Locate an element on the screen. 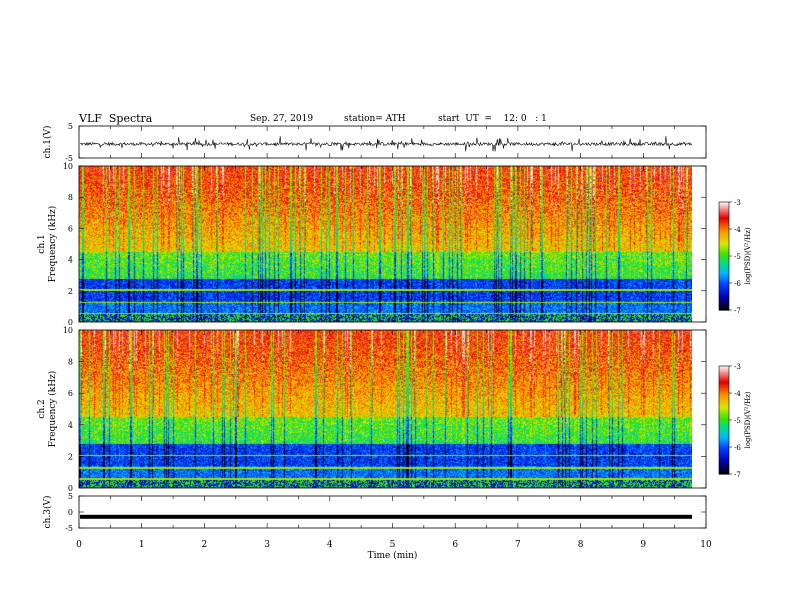  x-tick-label: 8 is located at coordinates (581, 545).